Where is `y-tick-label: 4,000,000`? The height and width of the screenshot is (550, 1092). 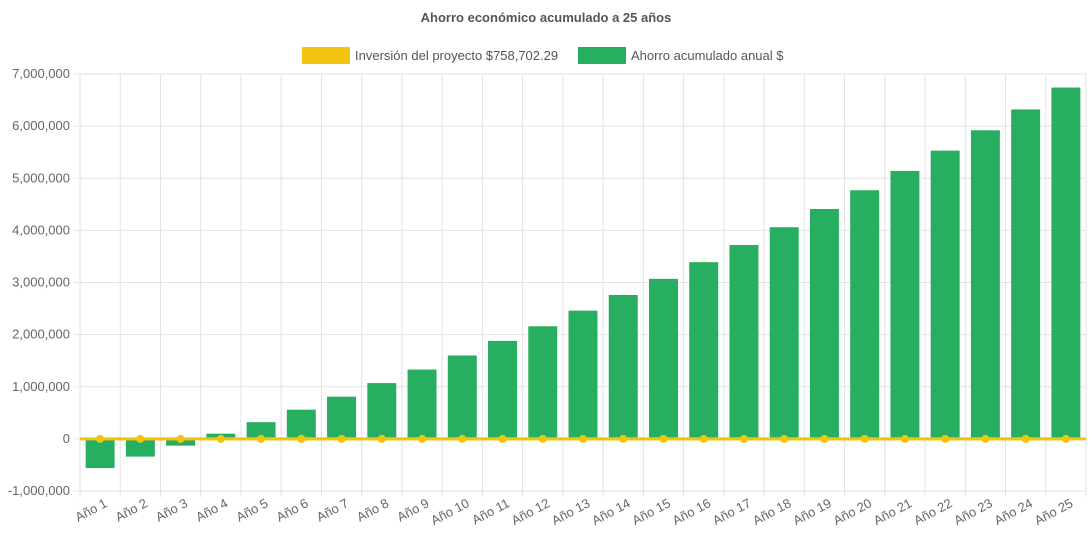 y-tick-label: 4,000,000 is located at coordinates (41, 229).